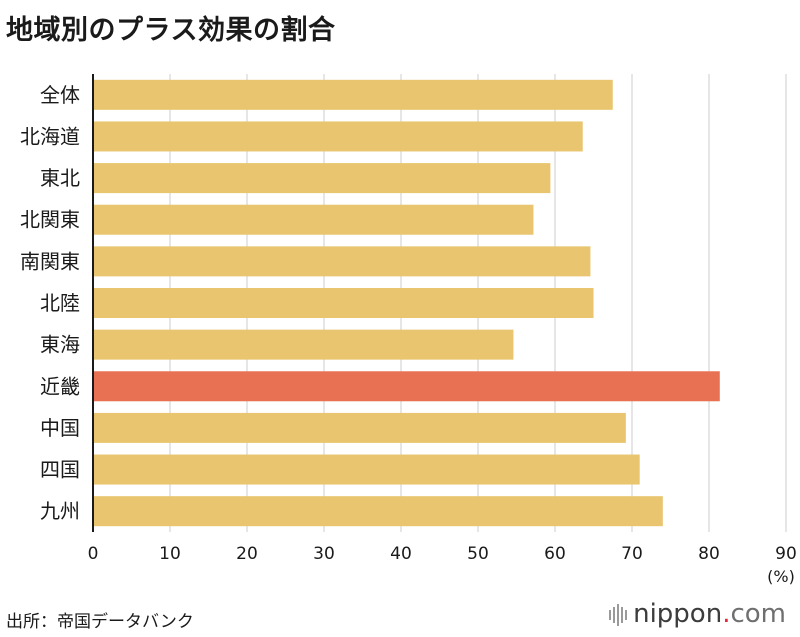 Image resolution: width=800 pixels, height=637 pixels. Describe the element at coordinates (618, 614) in the screenshot. I see `logo-bars-icon` at that location.